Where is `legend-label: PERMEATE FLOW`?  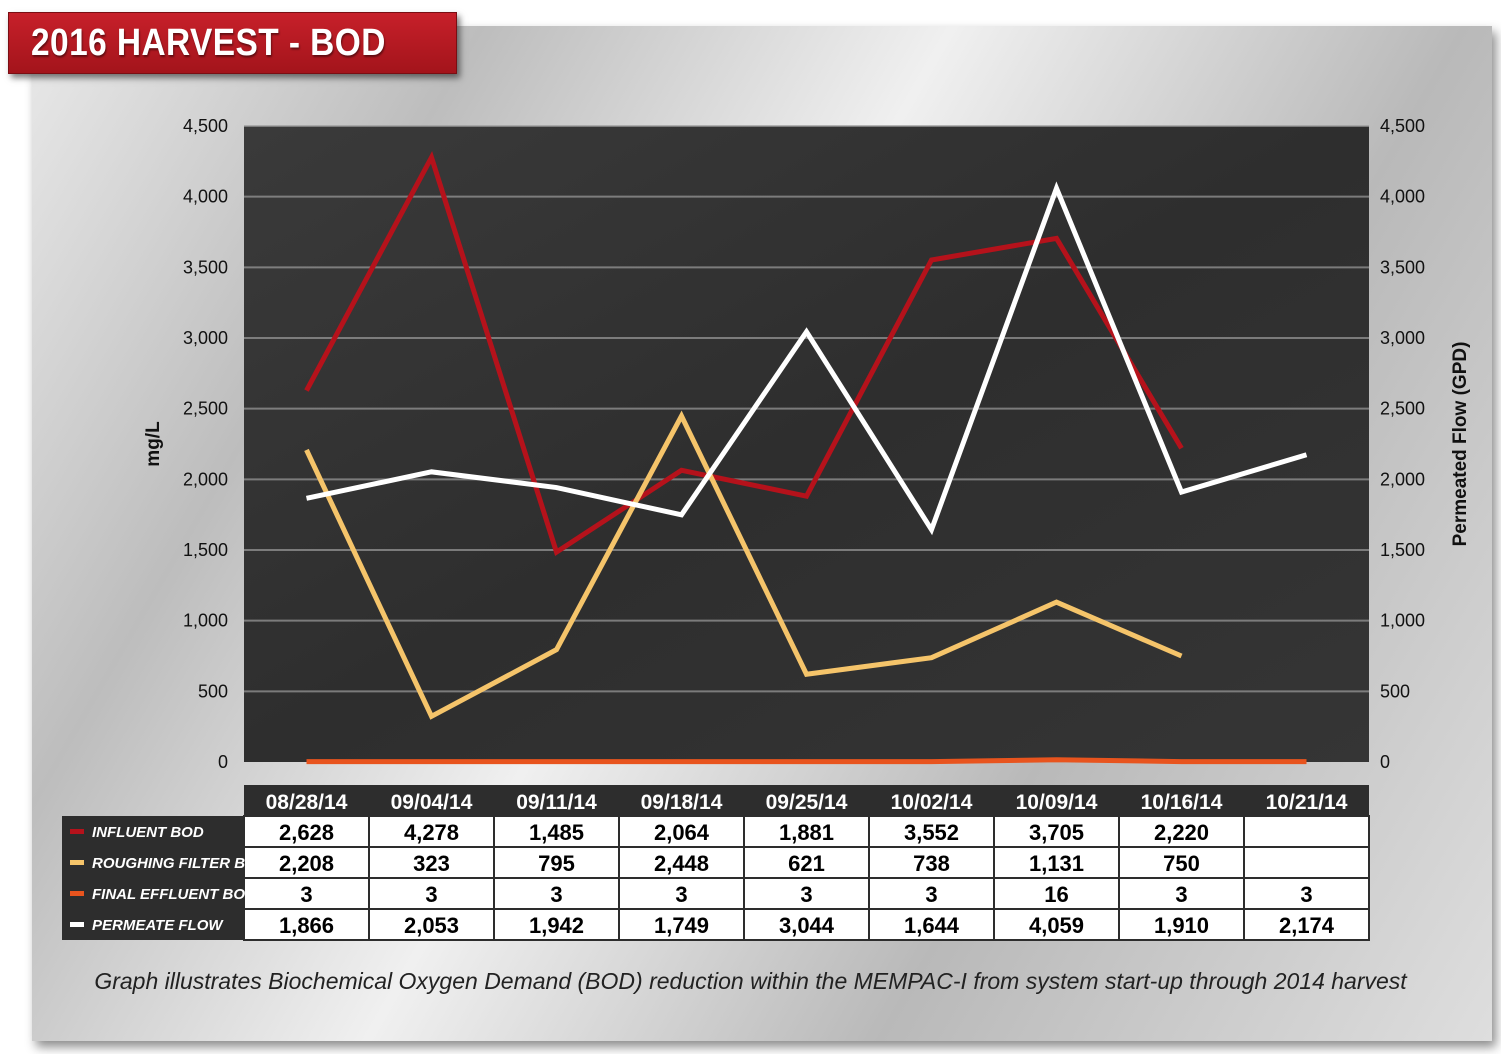
legend-label: PERMEATE FLOW is located at coordinates (158, 925).